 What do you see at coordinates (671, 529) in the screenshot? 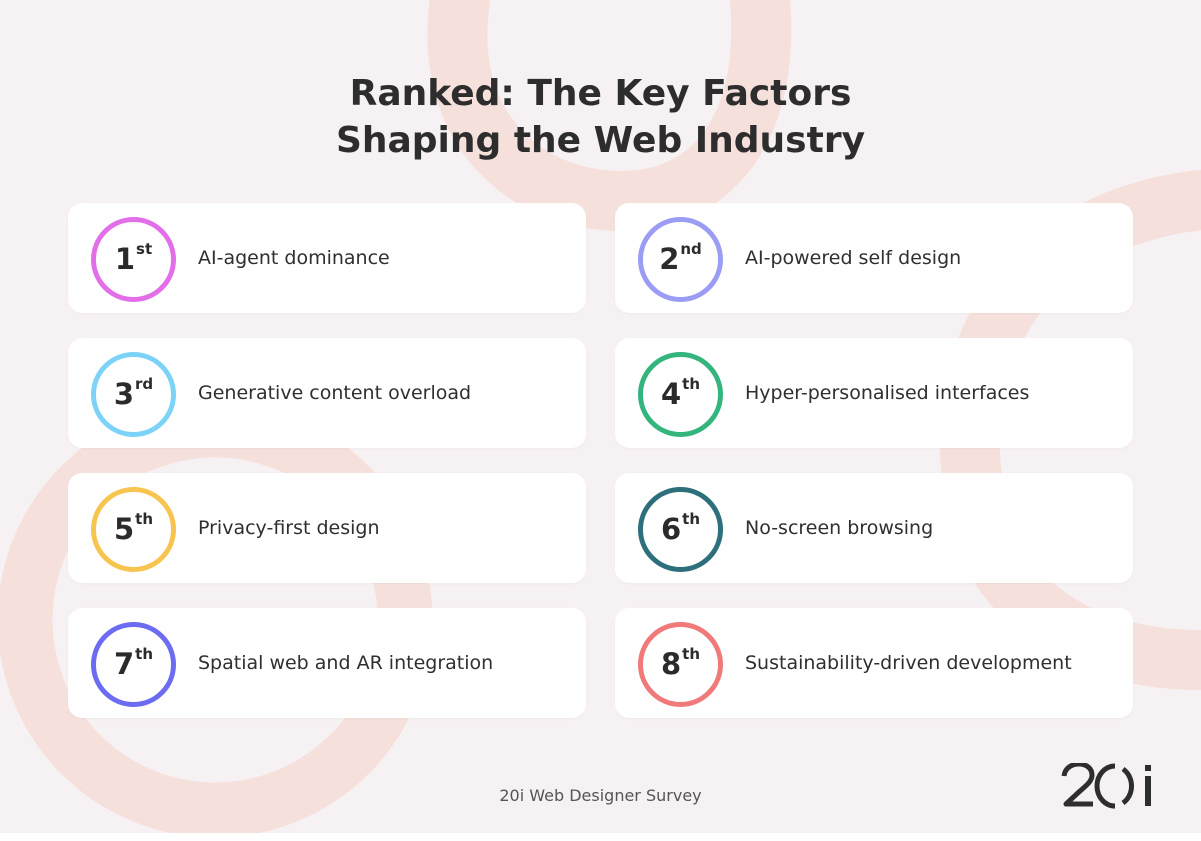
I see `rank-number: 6` at bounding box center [671, 529].